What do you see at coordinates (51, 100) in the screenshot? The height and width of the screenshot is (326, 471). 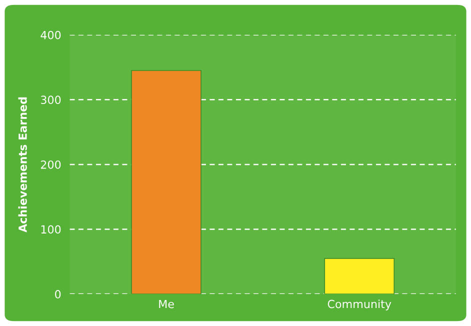 I see `y-tick-label: 300` at bounding box center [51, 100].